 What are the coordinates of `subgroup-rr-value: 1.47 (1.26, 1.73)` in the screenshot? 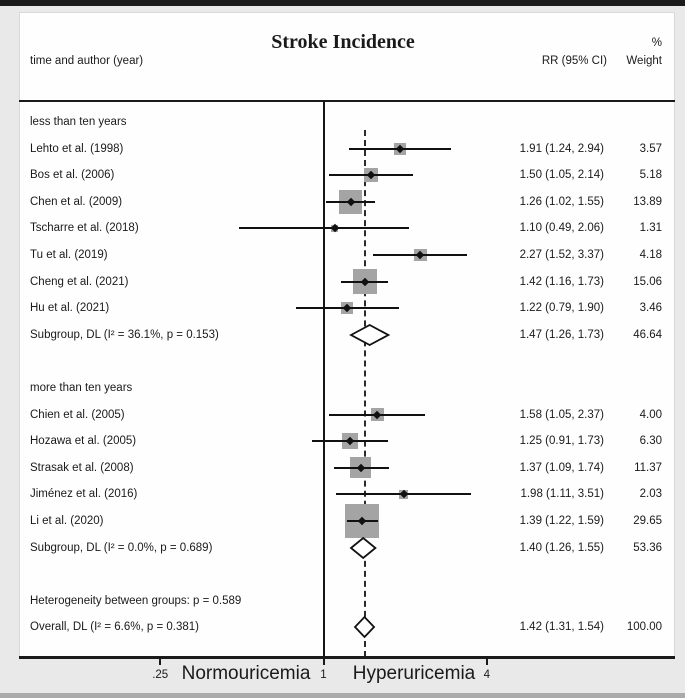 It's located at (561, 334).